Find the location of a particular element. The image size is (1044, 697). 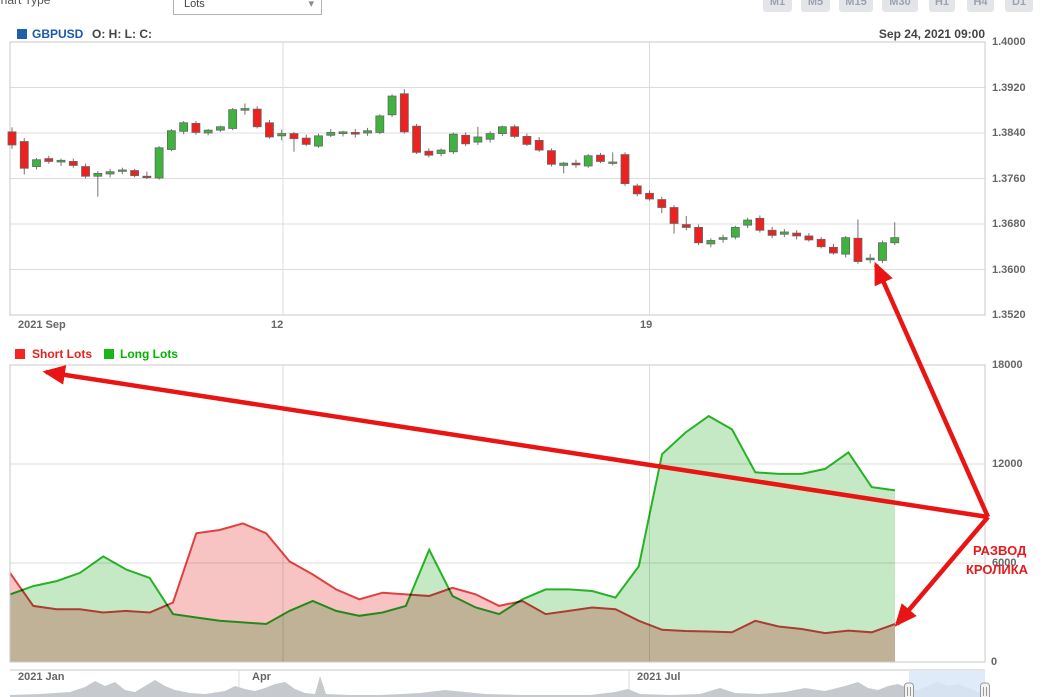

timeframe-button-m30: M30 is located at coordinates (900, 6).